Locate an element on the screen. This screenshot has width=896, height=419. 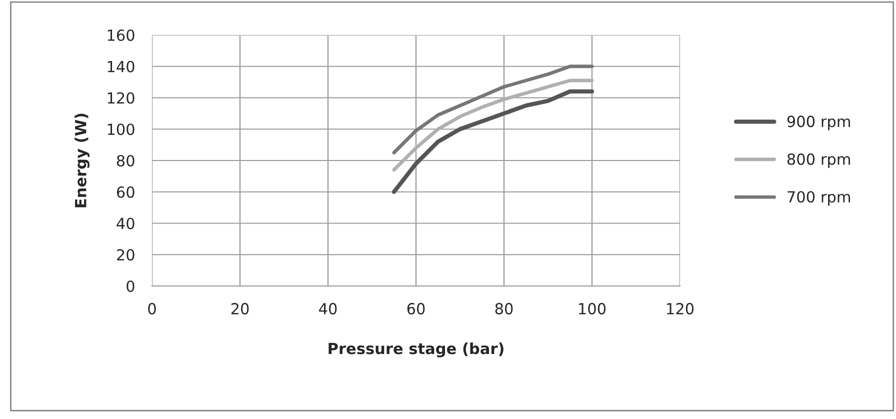
x-tick-label: 60 is located at coordinates (416, 308).